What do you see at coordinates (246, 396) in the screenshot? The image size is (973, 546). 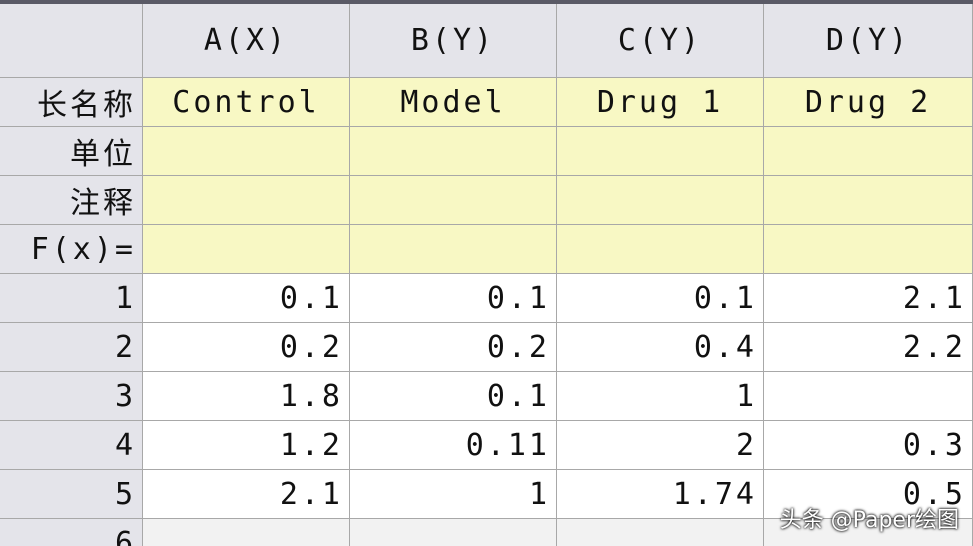 I see `data-cell: 1.8` at bounding box center [246, 396].